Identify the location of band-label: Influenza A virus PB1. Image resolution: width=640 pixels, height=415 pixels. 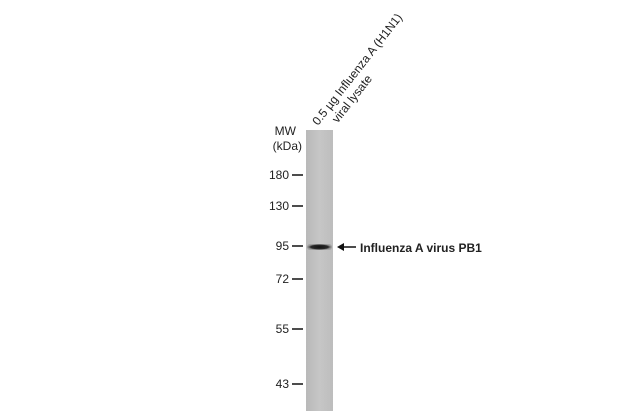
(421, 248).